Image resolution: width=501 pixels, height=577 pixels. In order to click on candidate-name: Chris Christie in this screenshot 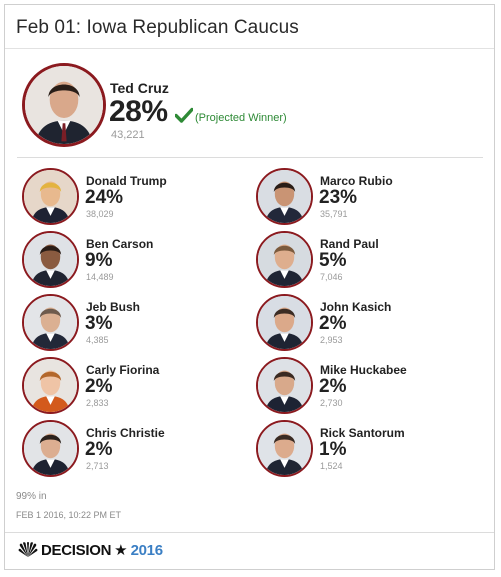, I will do `click(125, 433)`.